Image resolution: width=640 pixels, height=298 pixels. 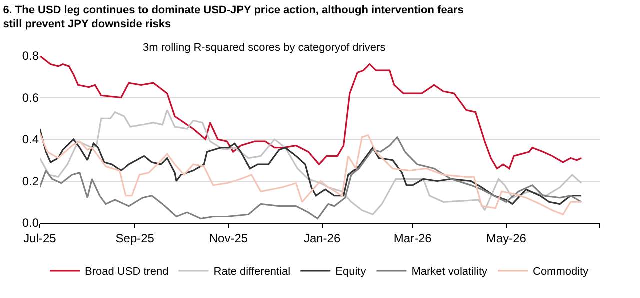 I want to click on x-tick-label: Sep-25, so click(x=135, y=238).